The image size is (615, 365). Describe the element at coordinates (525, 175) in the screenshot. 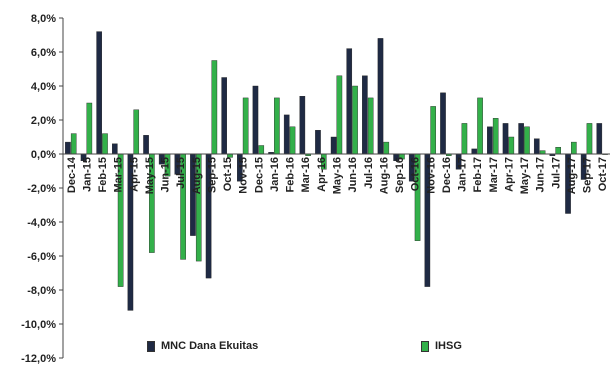

I see `x-tick-label: May-17` at that location.